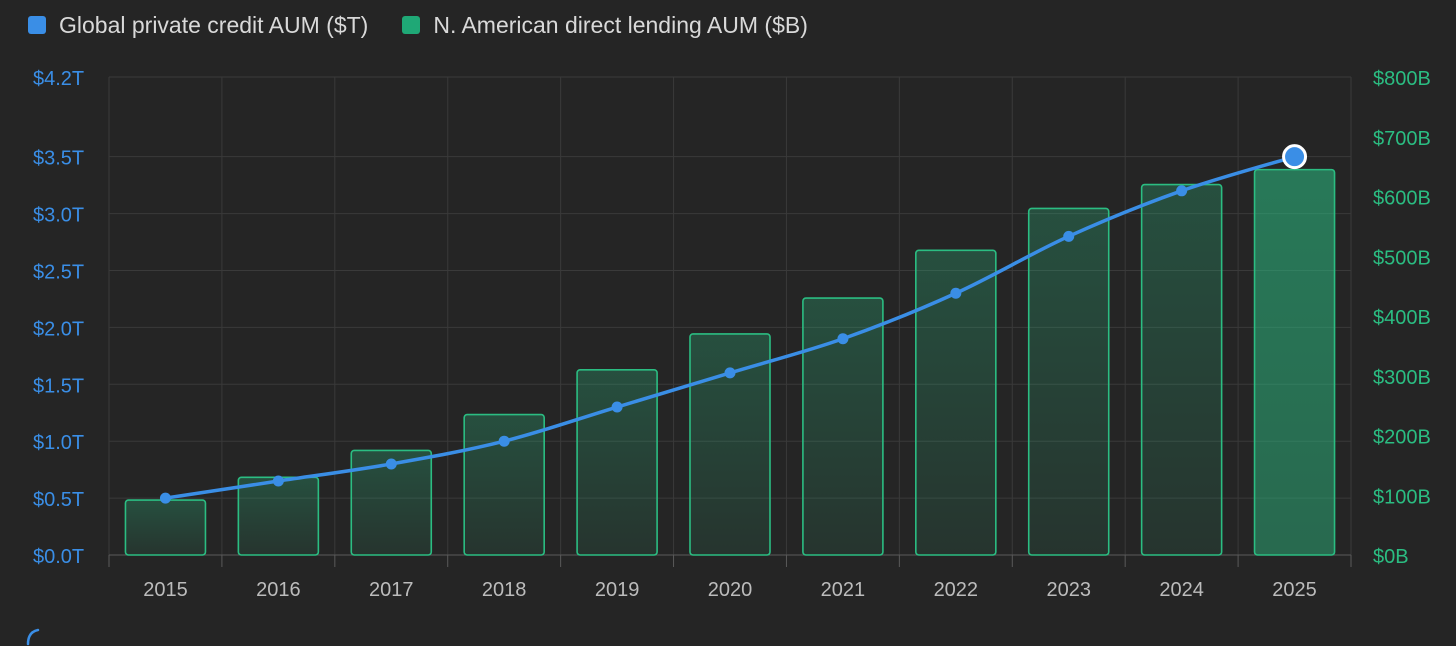 This screenshot has height=646, width=1456. What do you see at coordinates (1402, 438) in the screenshot?
I see `right-axis-tick-label: $200B` at bounding box center [1402, 438].